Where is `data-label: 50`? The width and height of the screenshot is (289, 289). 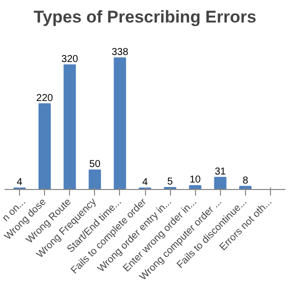
data-label: 50 is located at coordinates (95, 164).